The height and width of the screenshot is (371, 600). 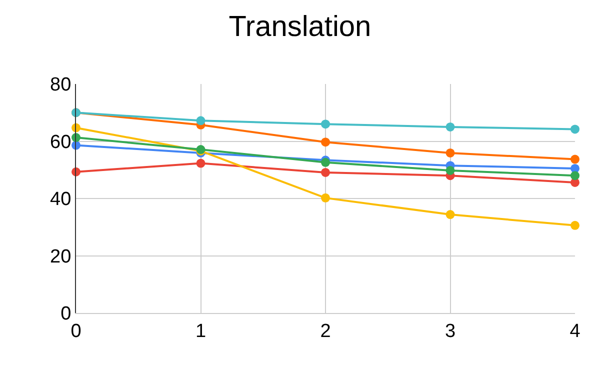 What do you see at coordinates (61, 142) in the screenshot?
I see `y-tick-label: 60` at bounding box center [61, 142].